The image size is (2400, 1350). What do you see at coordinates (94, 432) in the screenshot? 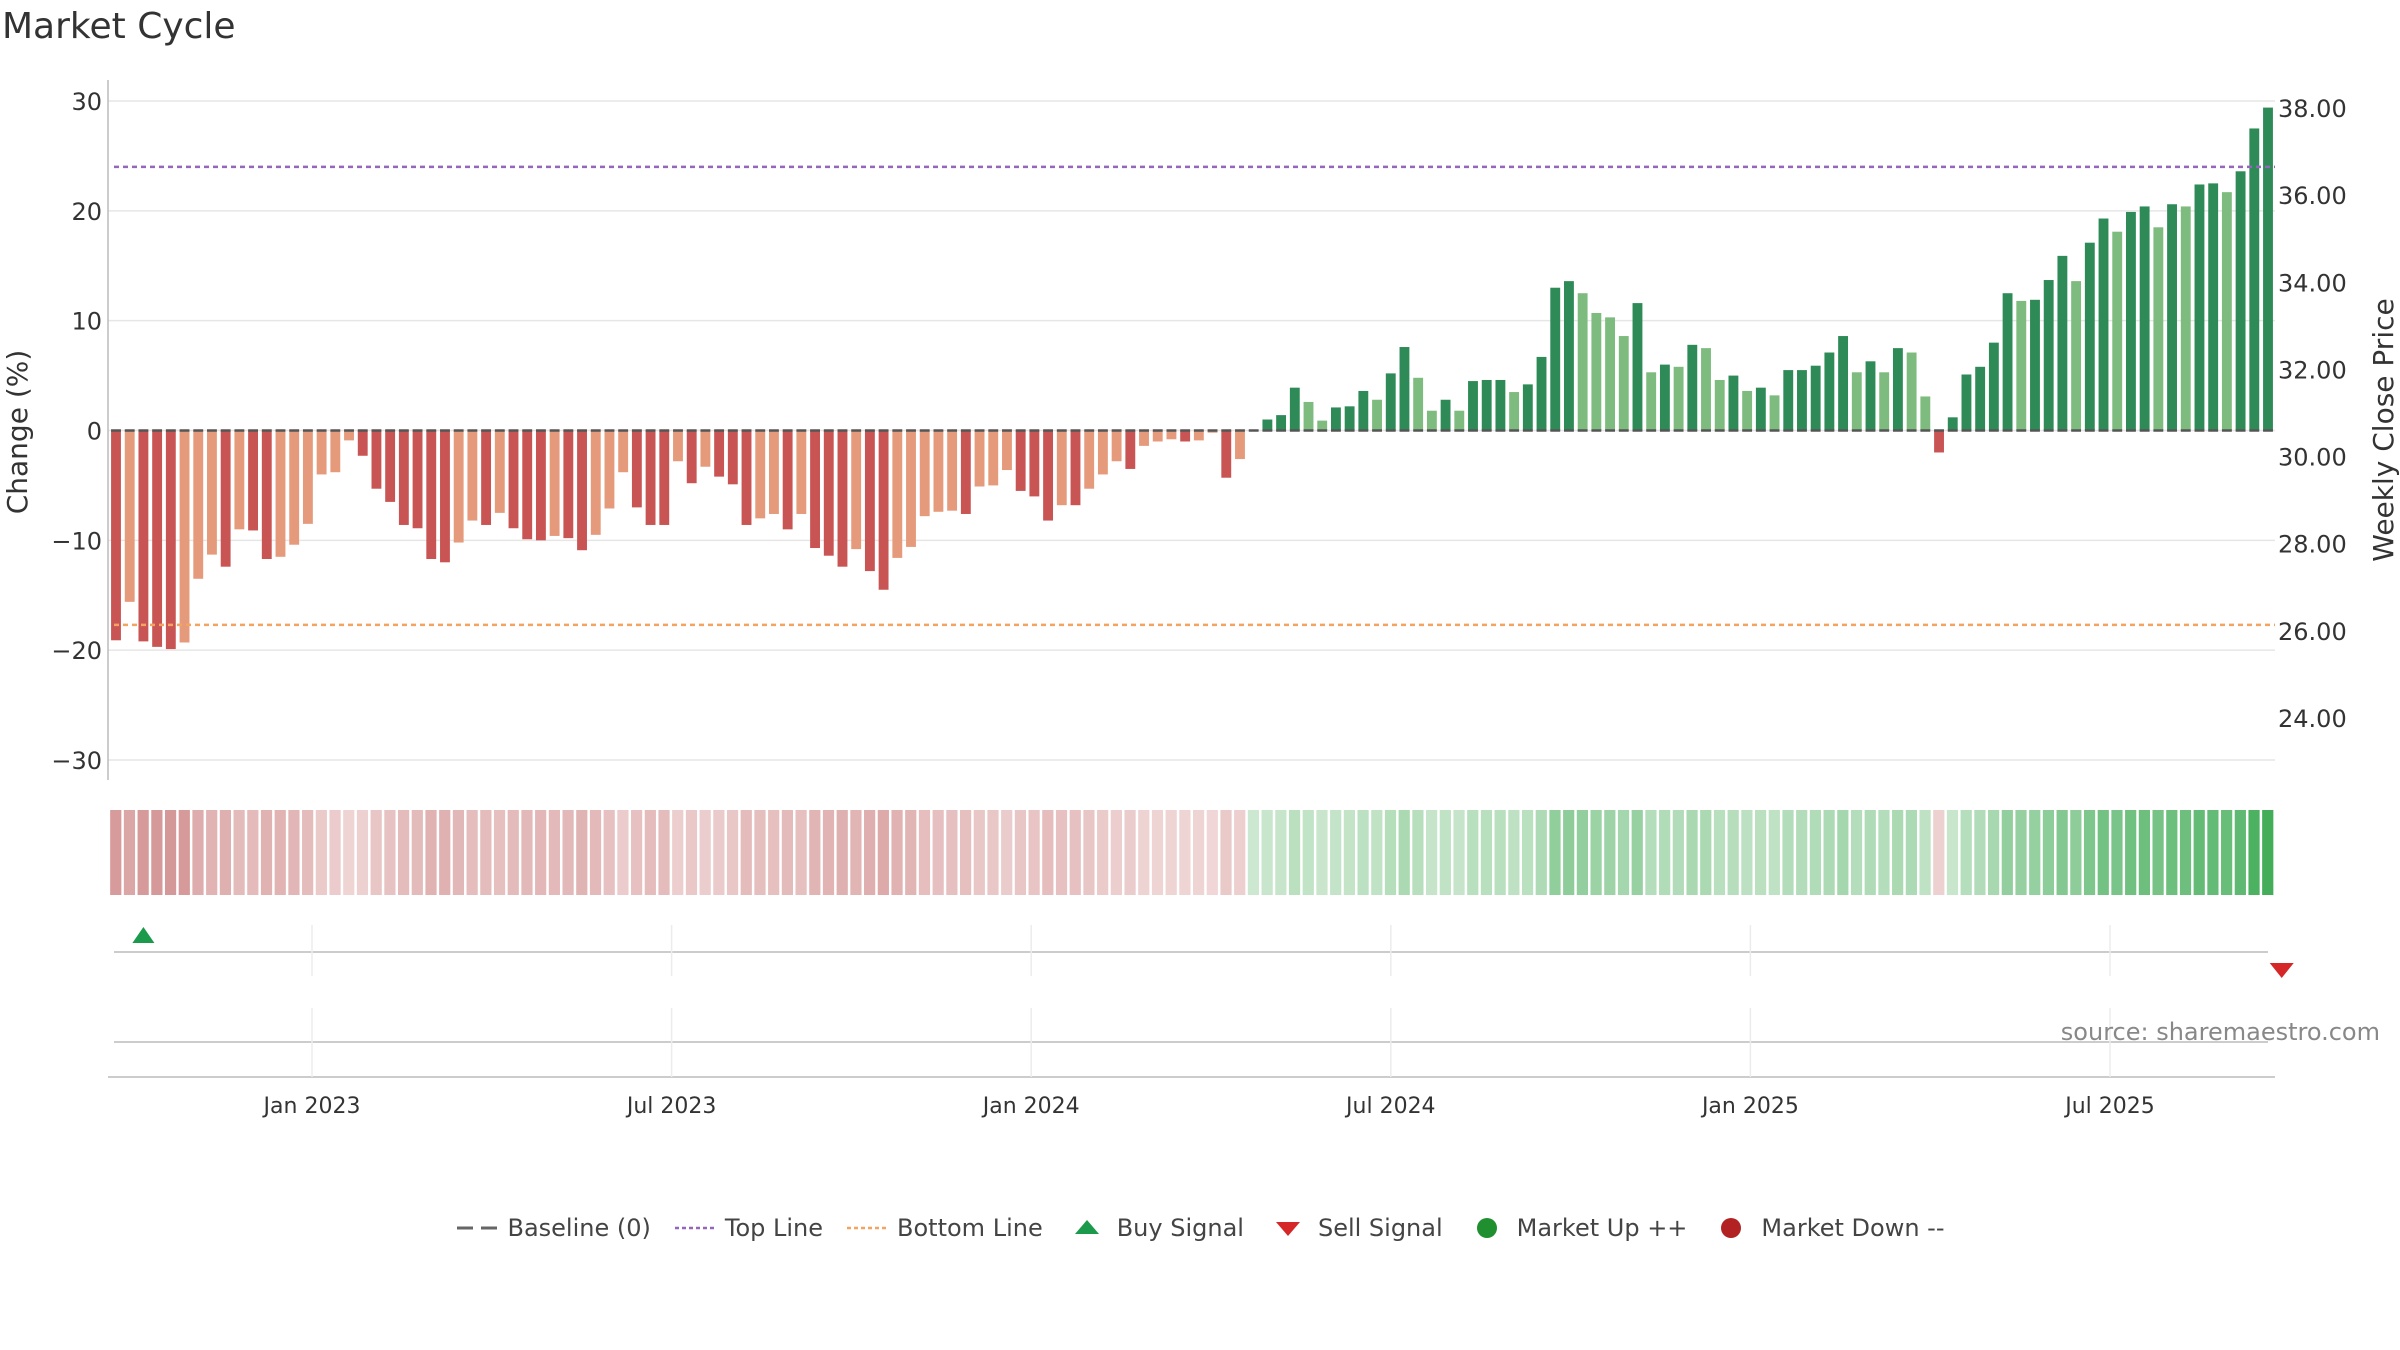
I see `y-tick-label: 0` at bounding box center [94, 432].